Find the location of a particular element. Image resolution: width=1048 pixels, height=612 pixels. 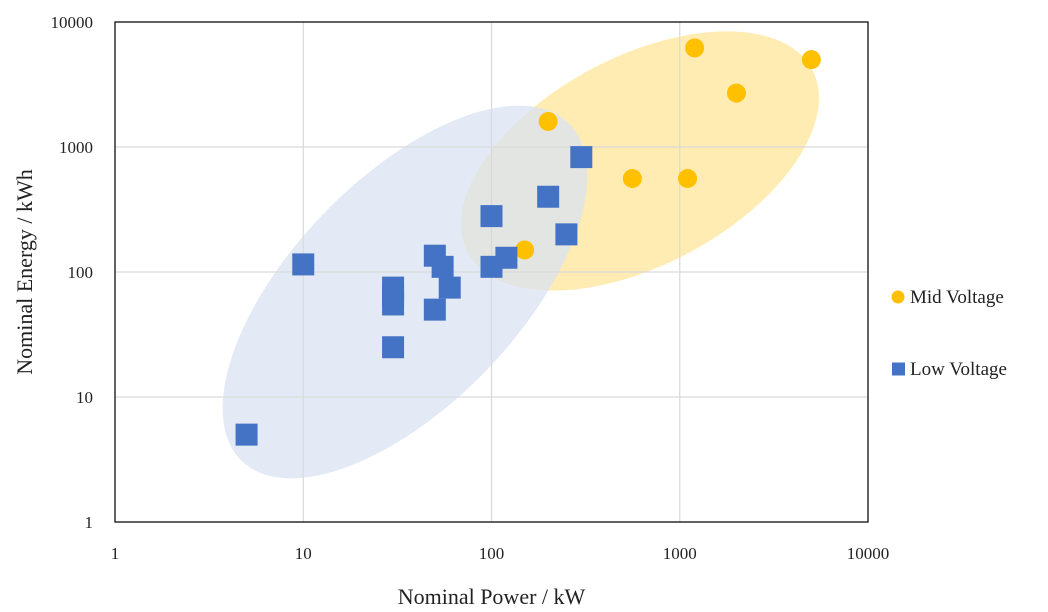

x-tick-label: 1000 is located at coordinates (680, 553).